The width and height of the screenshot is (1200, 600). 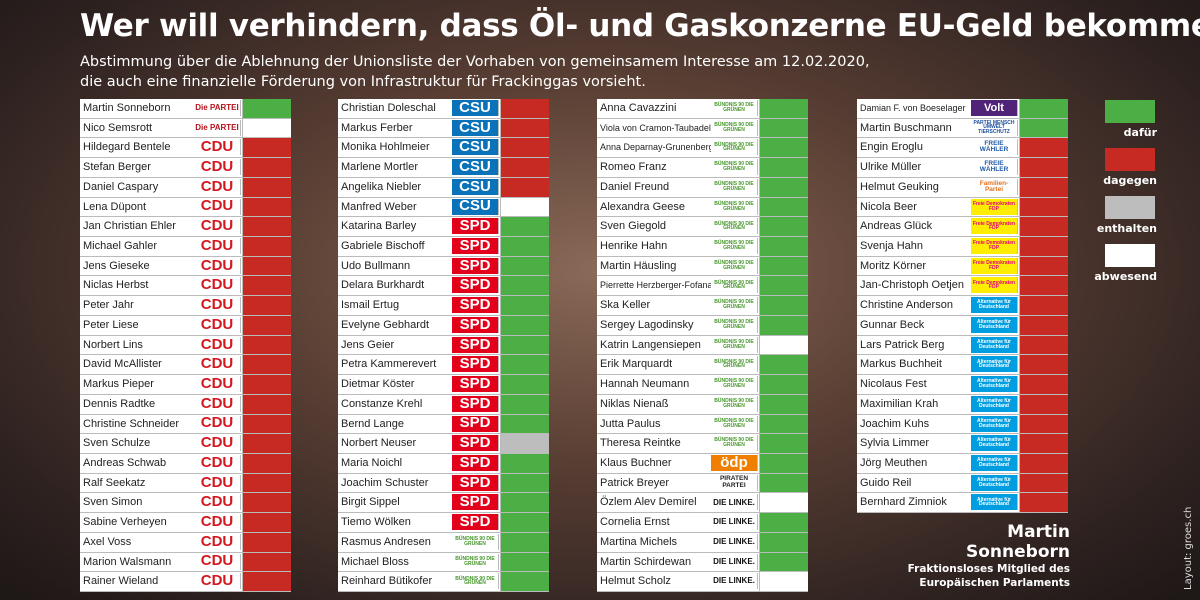 I want to click on member-row: Sergey Lagodinsky BÜNDNIS 90 DIE GRÜNEN, so click(x=702, y=325).